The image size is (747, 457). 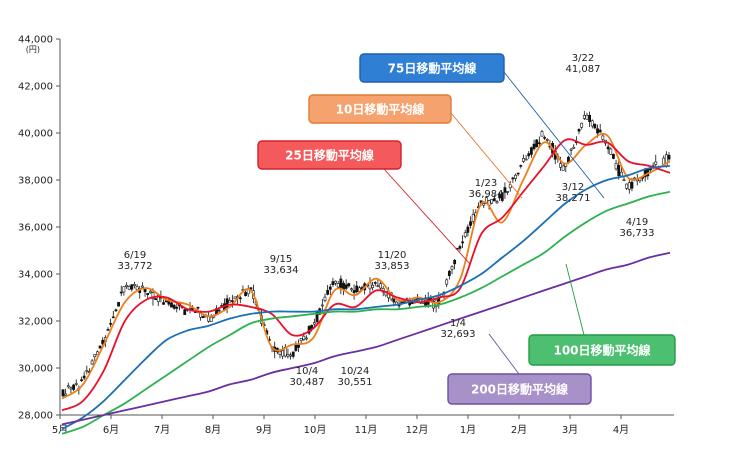 What do you see at coordinates (486, 183) in the screenshot?
I see `annotation-date: 1/23` at bounding box center [486, 183].